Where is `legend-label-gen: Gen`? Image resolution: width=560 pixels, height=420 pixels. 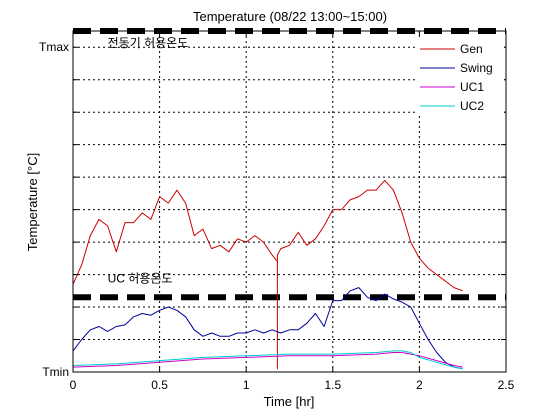 legend-label-gen: Gen is located at coordinates (471, 49).